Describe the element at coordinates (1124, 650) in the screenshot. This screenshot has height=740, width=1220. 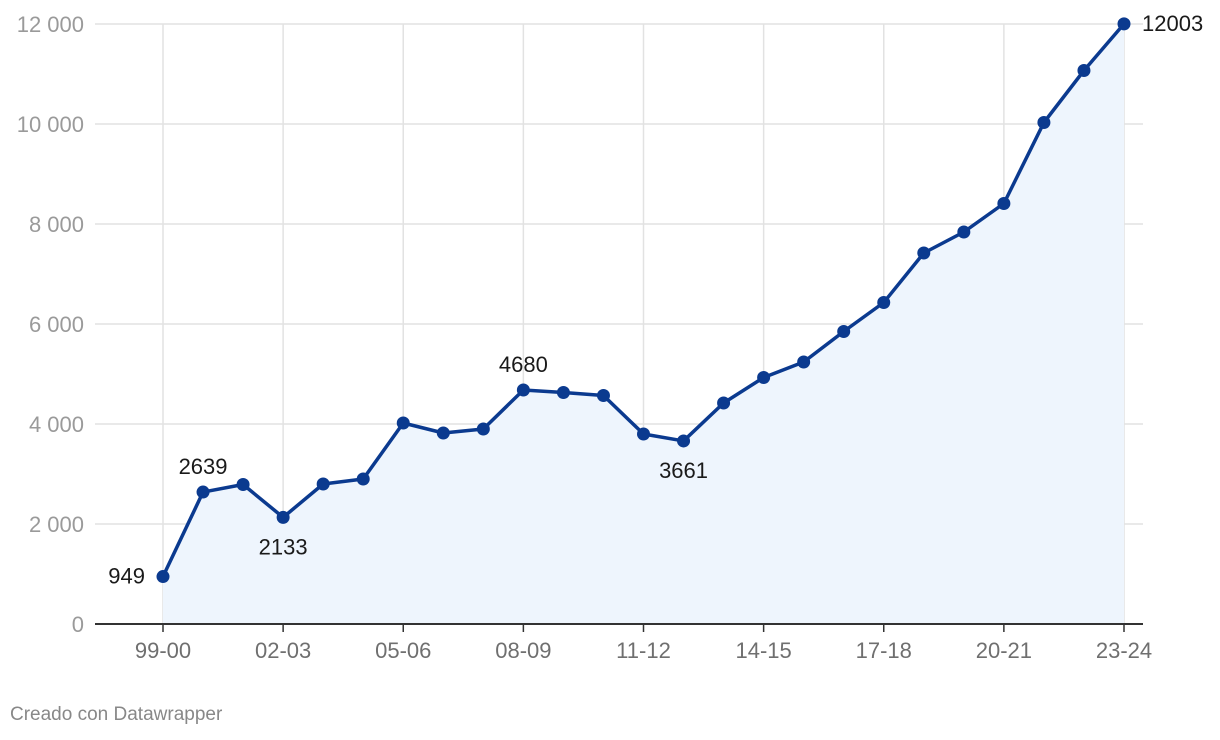
I see `x-tick-label: 23-24` at that location.